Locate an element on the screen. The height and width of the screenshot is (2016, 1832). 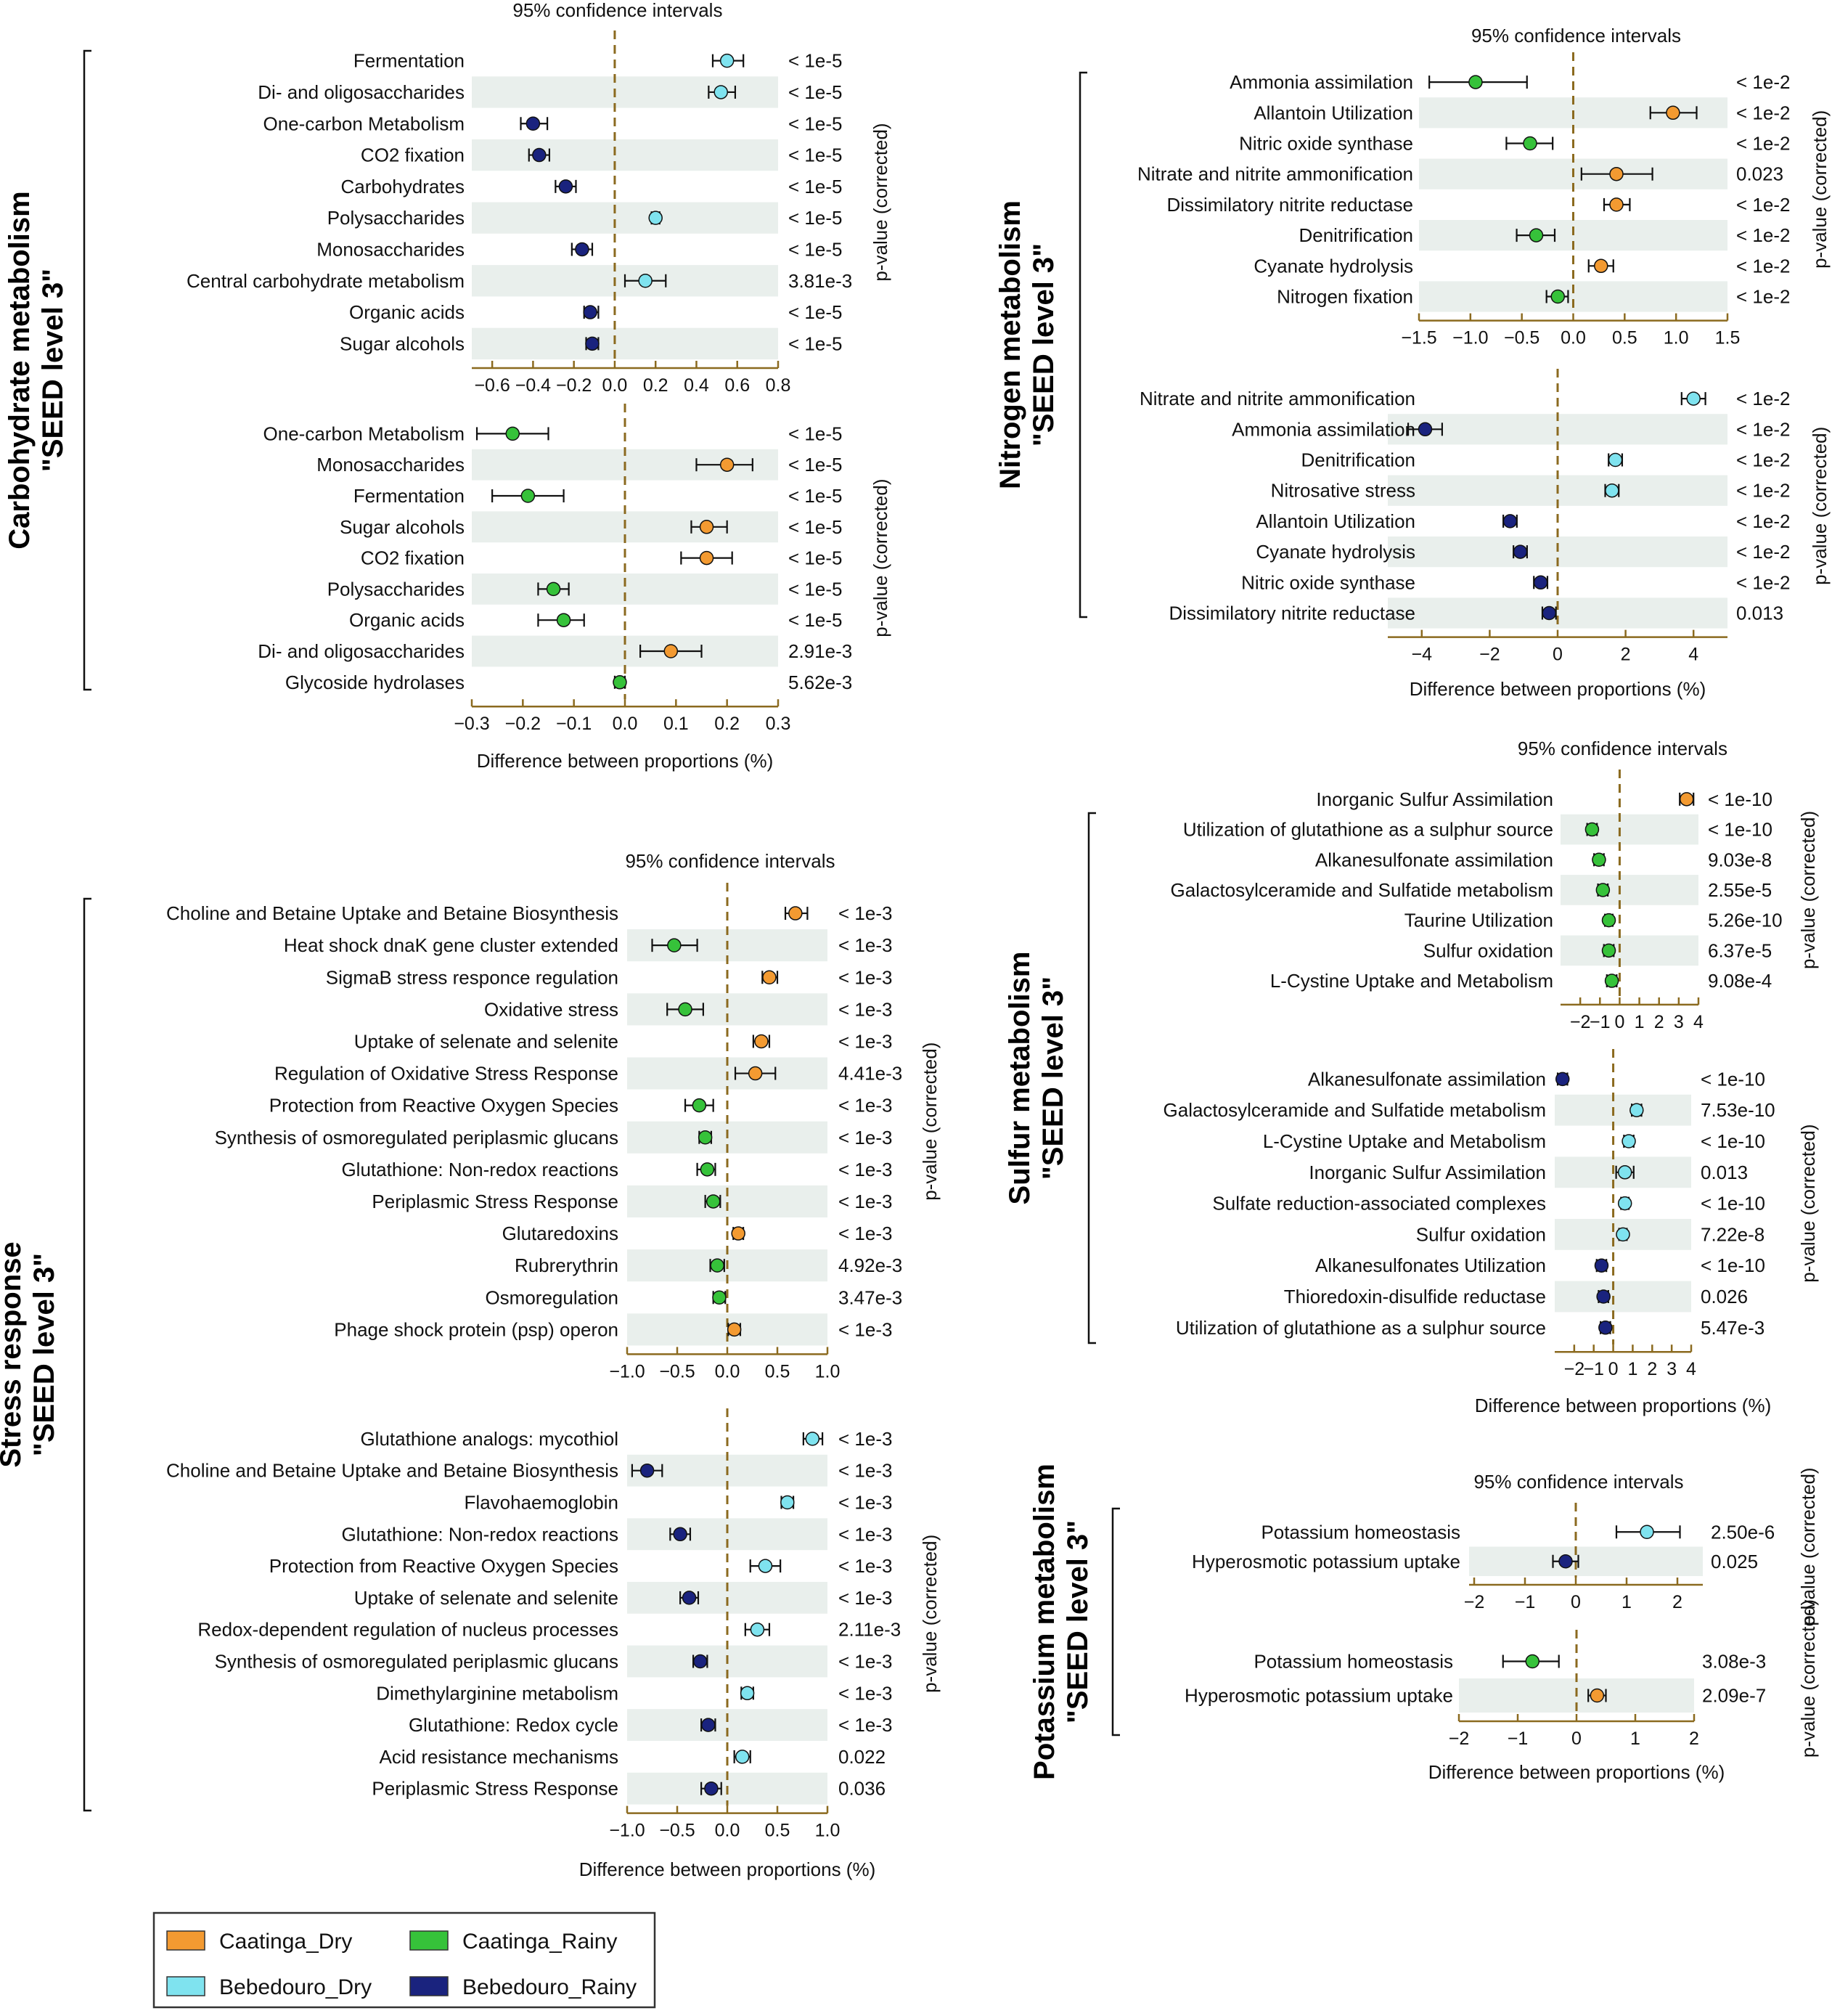
row-label: Glycoside hydrolases is located at coordinates (375, 683).